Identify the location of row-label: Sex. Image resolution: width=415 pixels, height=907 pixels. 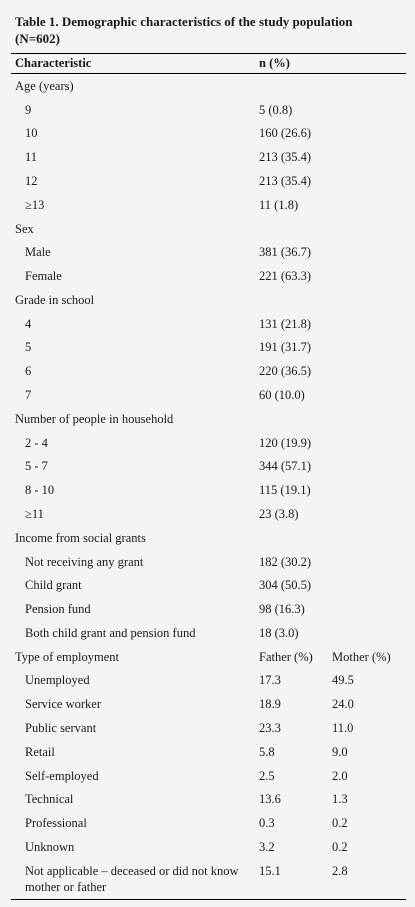
(24, 228).